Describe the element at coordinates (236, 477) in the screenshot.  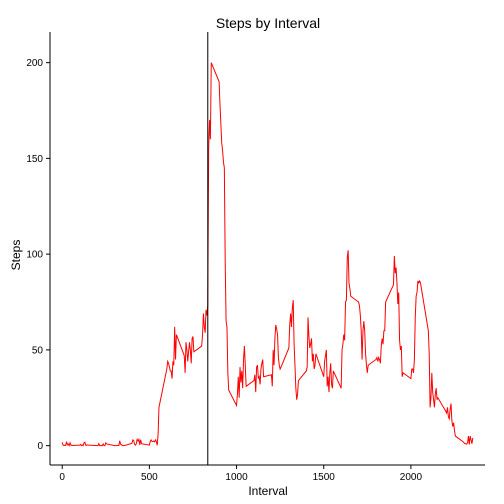
I see `x-tick-label: 1000` at that location.